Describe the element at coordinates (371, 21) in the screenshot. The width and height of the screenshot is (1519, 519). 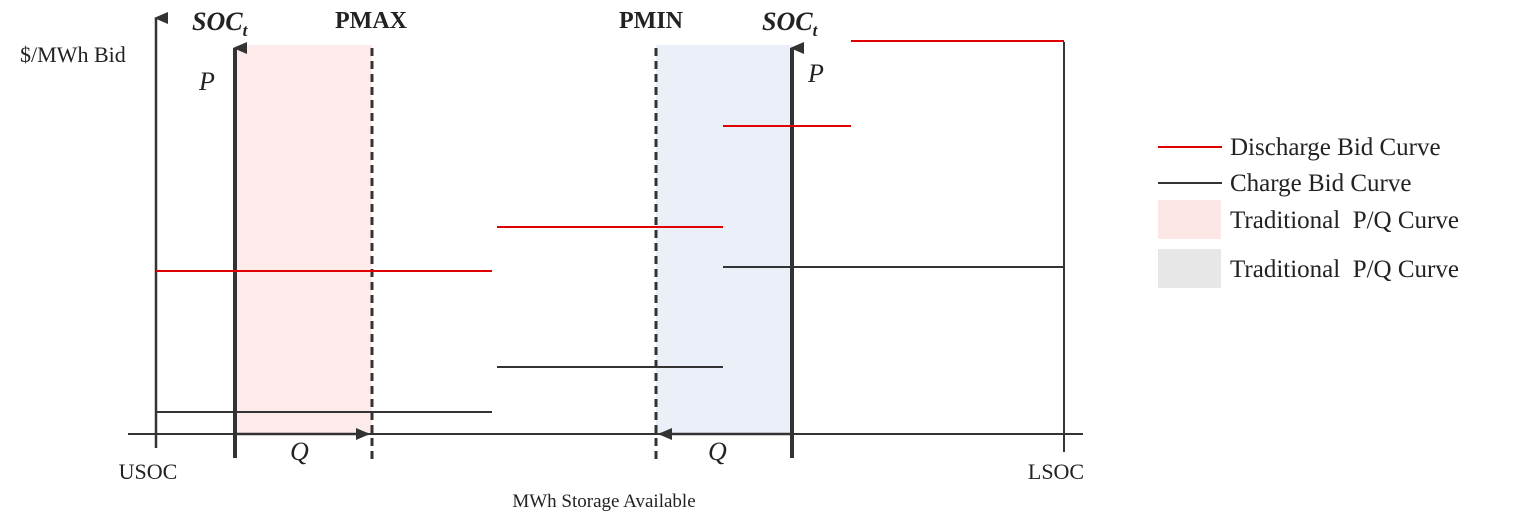
I see `pmax-label: PMAX` at that location.